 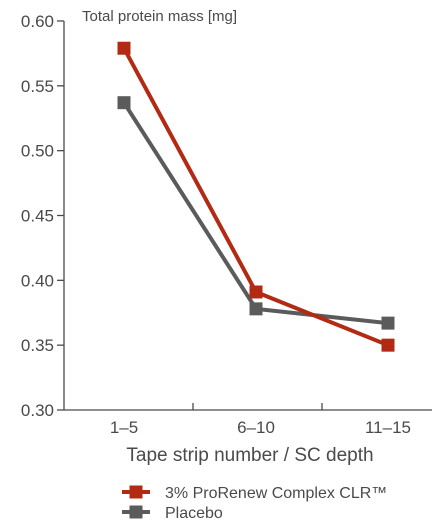 What do you see at coordinates (276, 493) in the screenshot?
I see `legend-label-prorenew: 3% ProRenew Complex CLR™` at bounding box center [276, 493].